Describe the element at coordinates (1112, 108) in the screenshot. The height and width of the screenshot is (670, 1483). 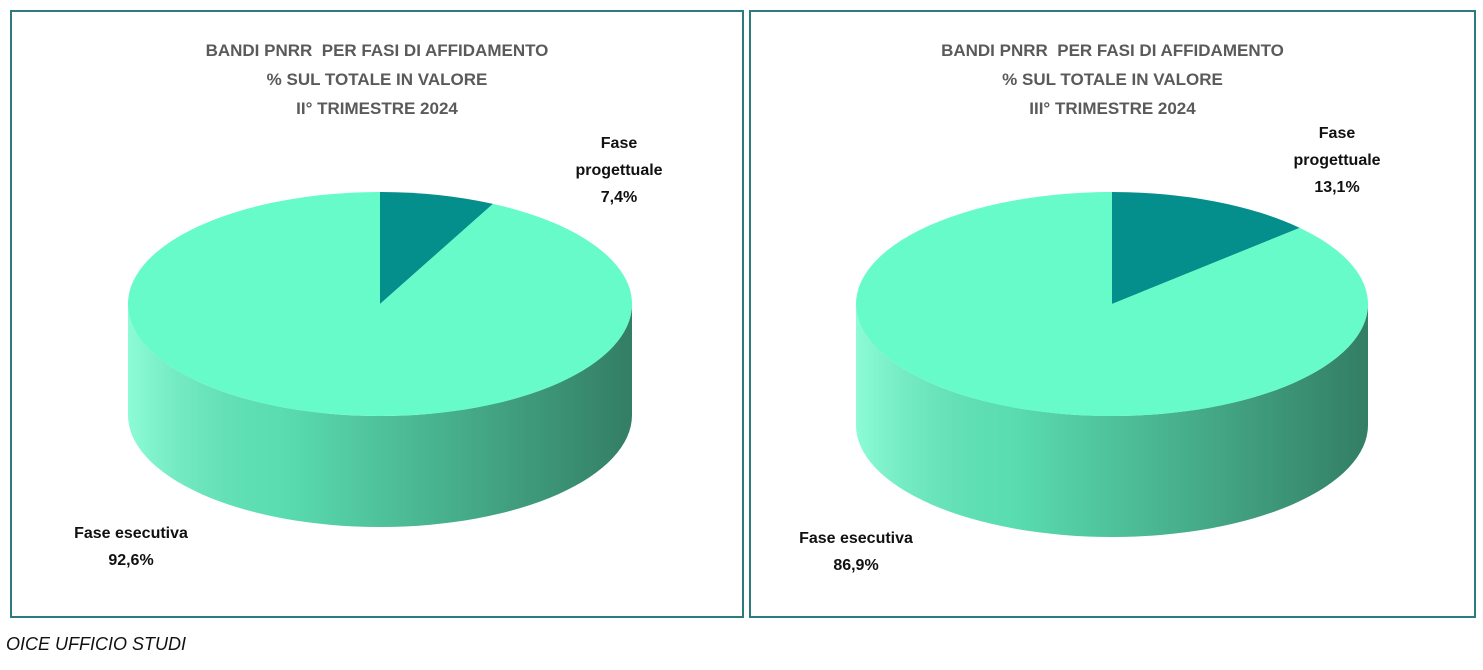
I see `title-line: III° TRIMESTRE 2024` at that location.